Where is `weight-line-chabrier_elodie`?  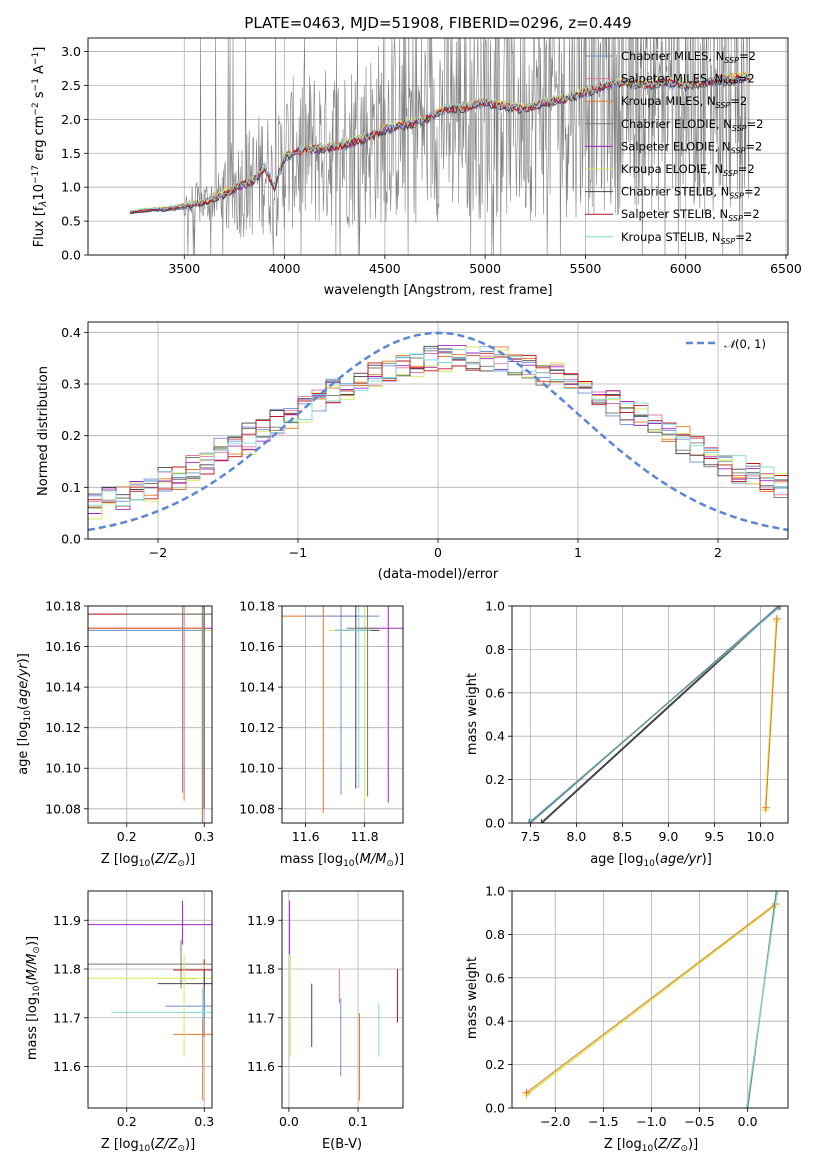
weight-line-chabrier_elodie is located at coordinates (655, 714).